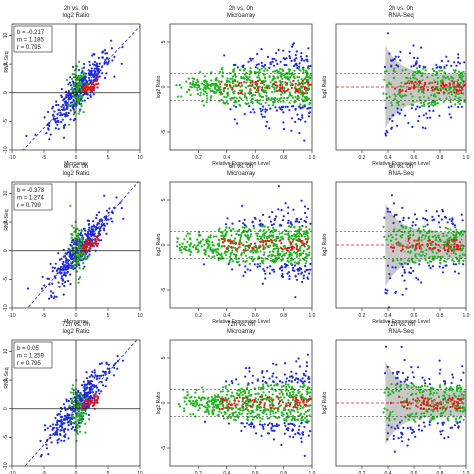 The image size is (474, 474). I want to click on y-tick-label: -5, so click(164, 132).